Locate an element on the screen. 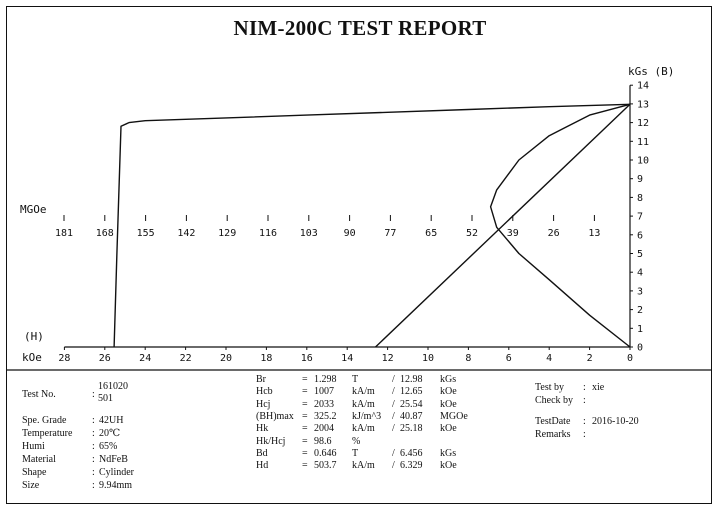 The width and height of the screenshot is (720, 510). energy-tick-label-168: 168 is located at coordinates (105, 233).